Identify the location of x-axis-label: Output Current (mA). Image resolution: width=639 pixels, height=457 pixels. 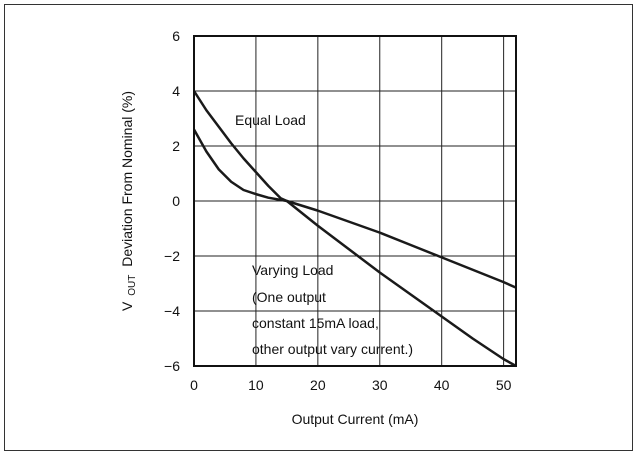
(355, 419).